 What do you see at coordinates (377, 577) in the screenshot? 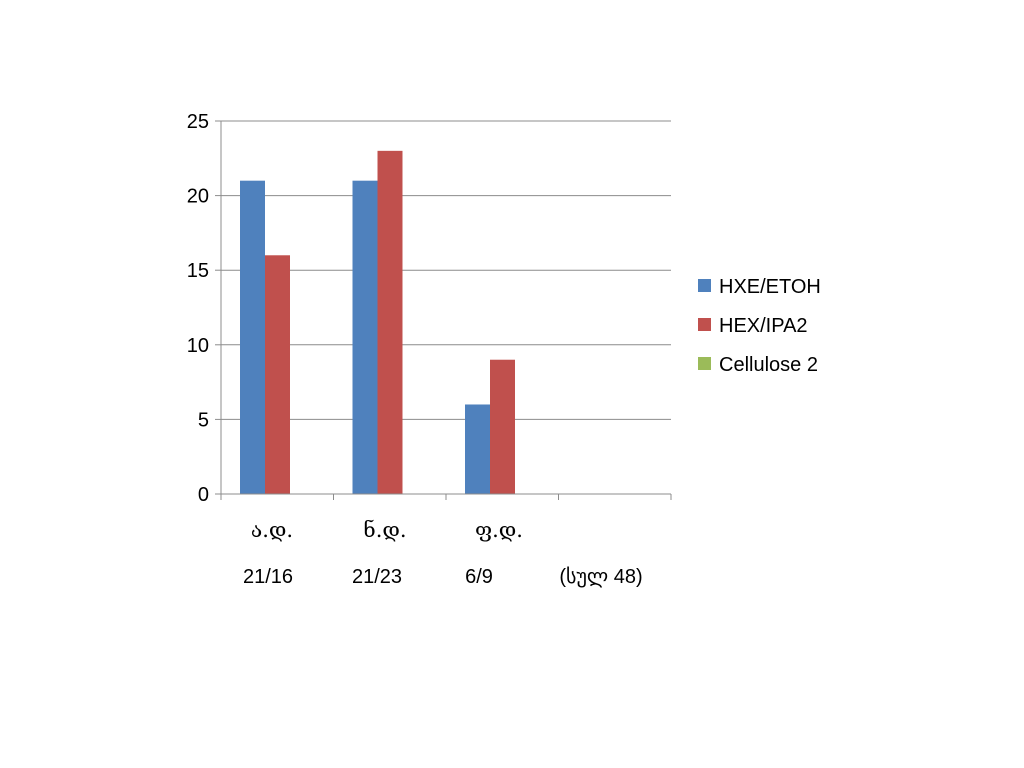
I see `x-category-sublabel: 21/23` at bounding box center [377, 577].